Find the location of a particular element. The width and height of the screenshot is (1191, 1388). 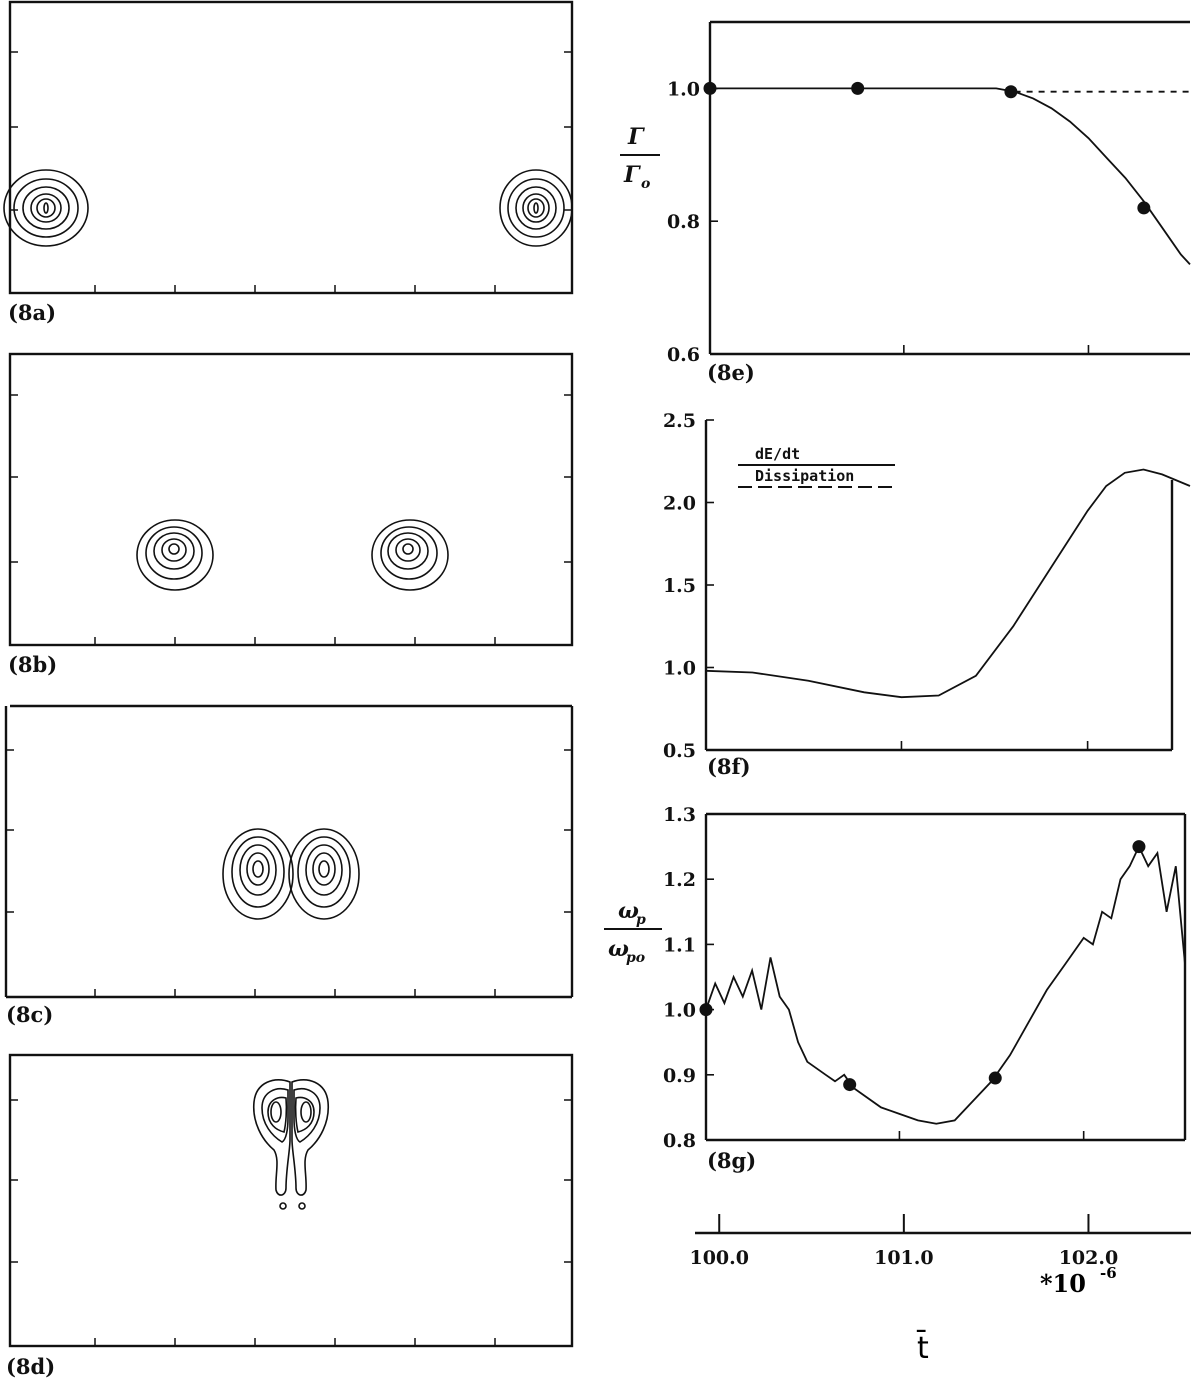

y-tick-label: 2.5 is located at coordinates (679, 421).